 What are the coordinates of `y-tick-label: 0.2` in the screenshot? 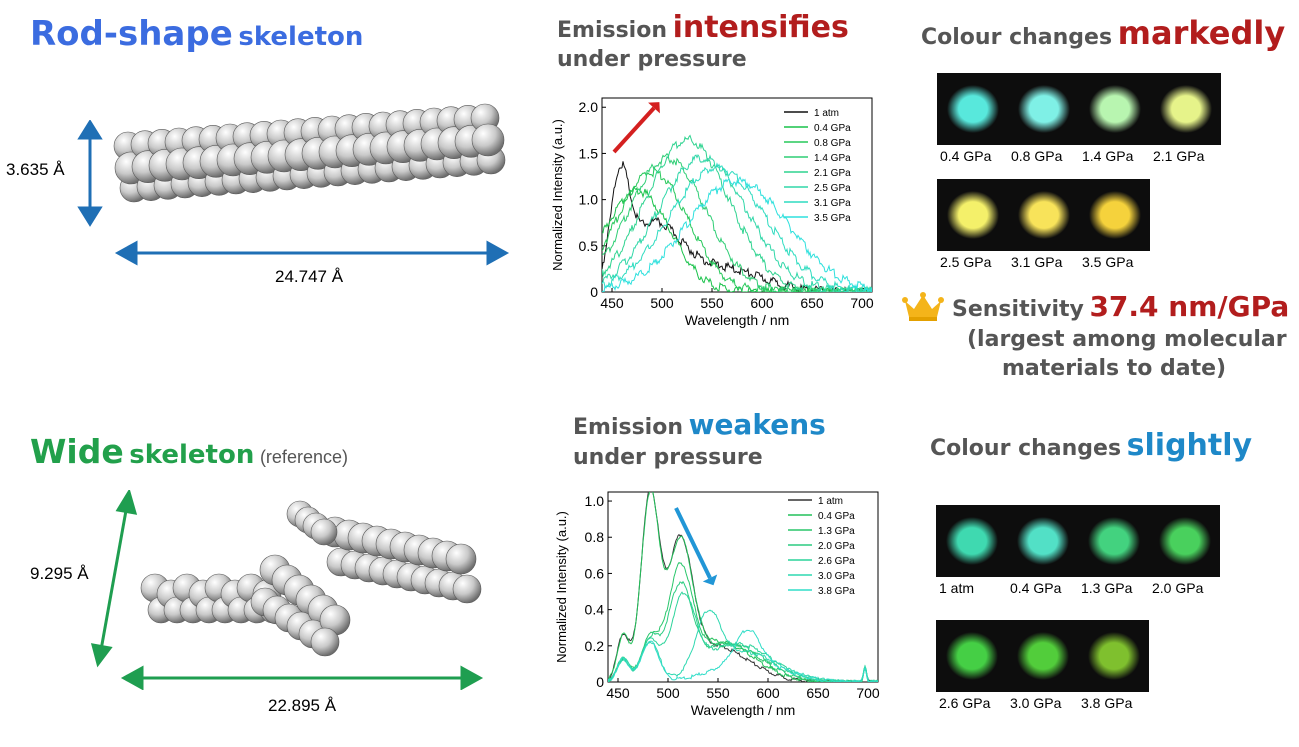 It's located at (595, 646).